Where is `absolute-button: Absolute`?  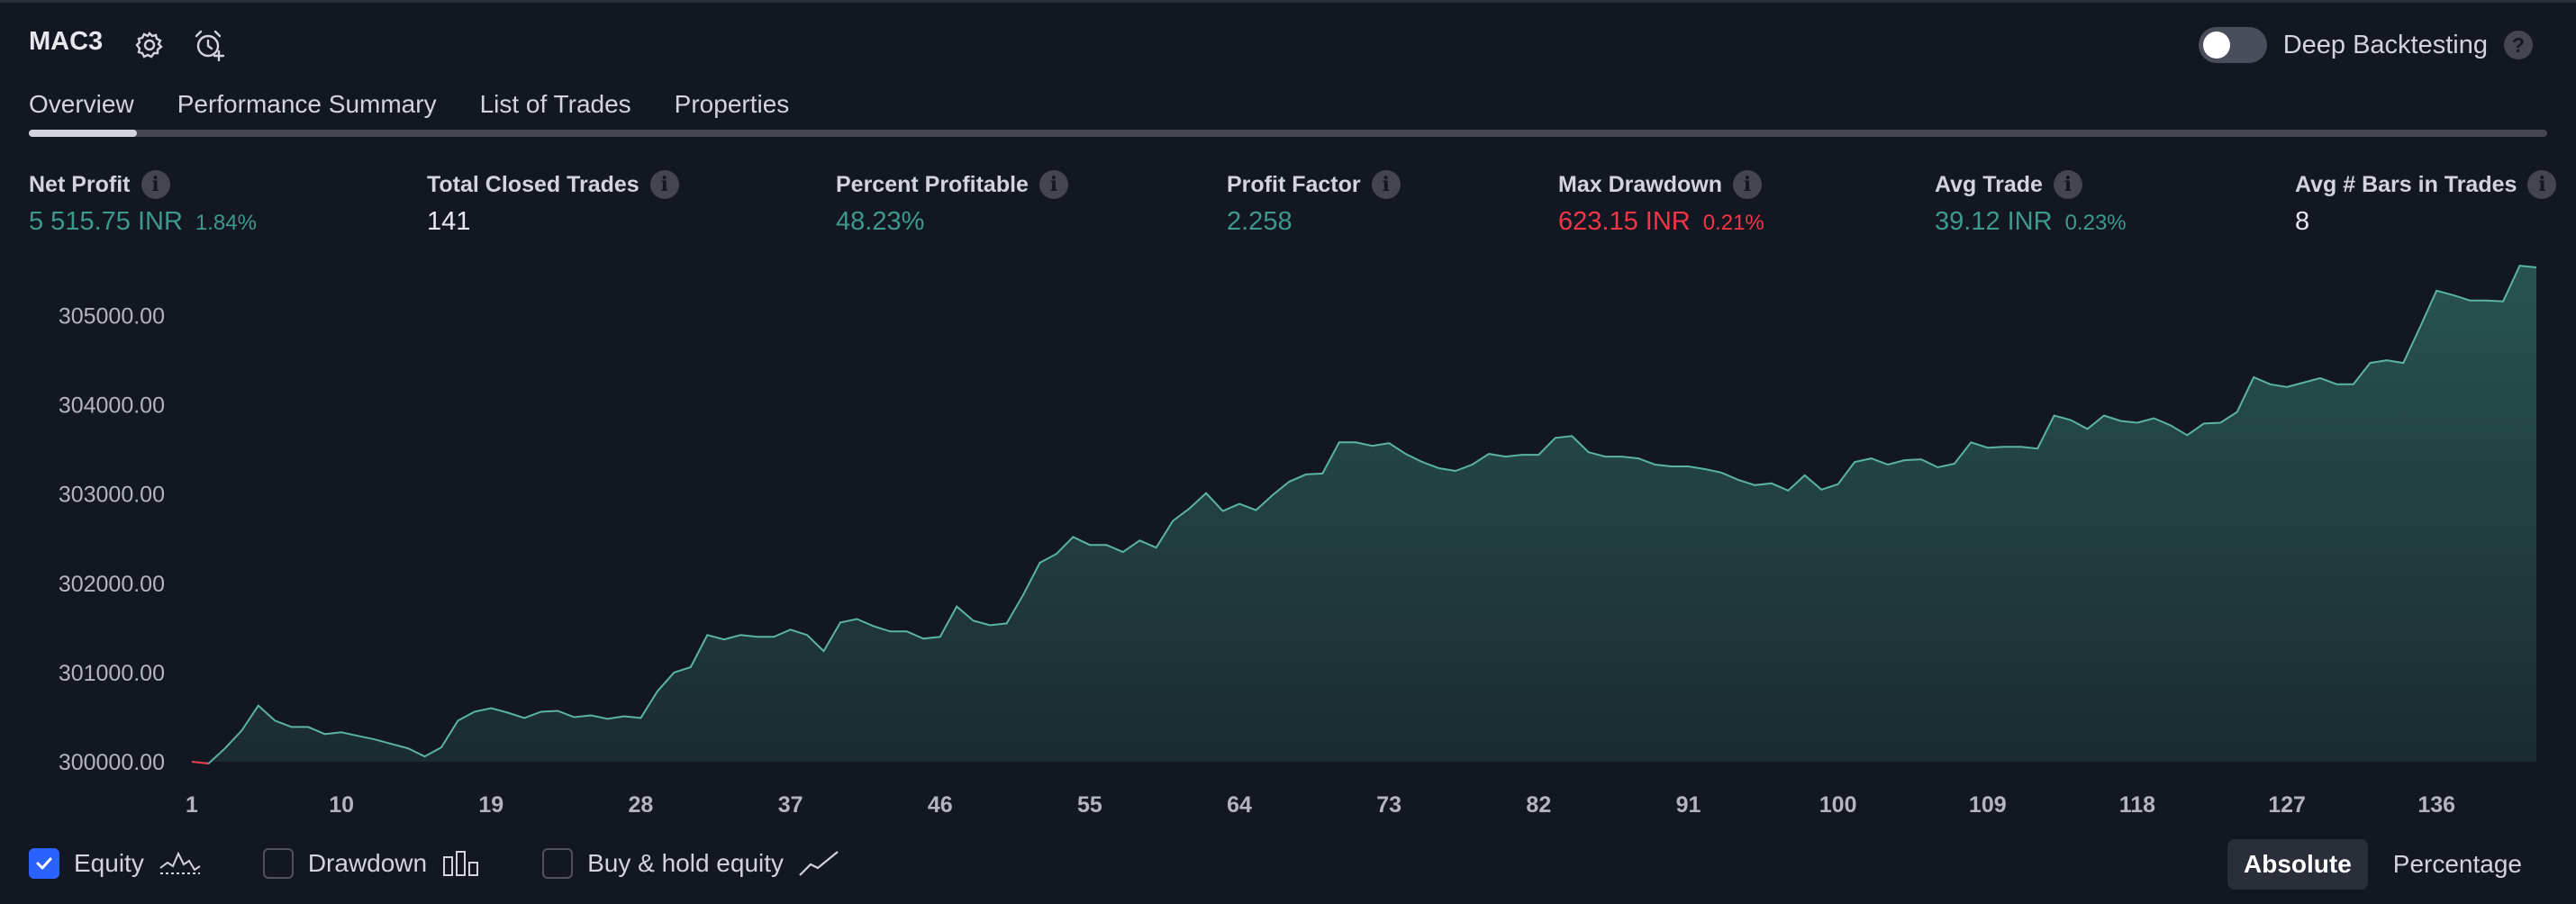 absolute-button: Absolute is located at coordinates (2297, 864).